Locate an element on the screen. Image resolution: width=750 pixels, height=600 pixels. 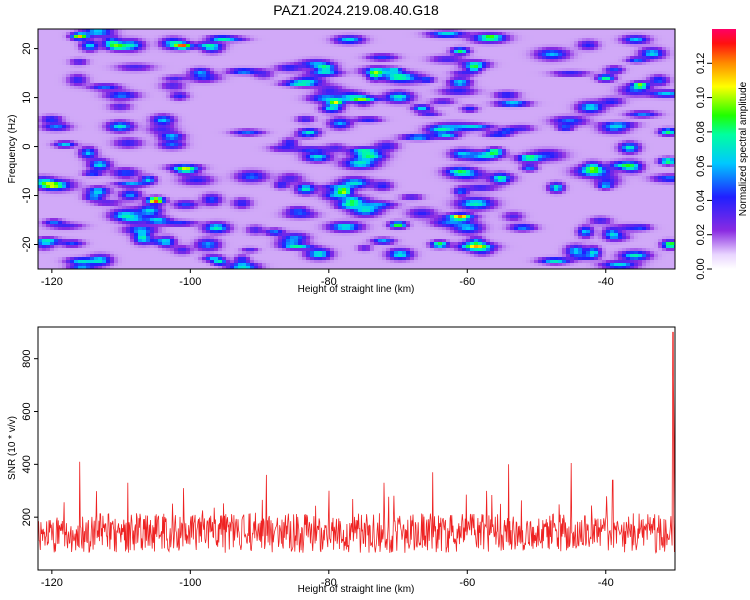
colorbar-ticks: 0.00 0.02 0.04 0.06 0.08 0.10 0.12 is located at coordinates (703, 166).